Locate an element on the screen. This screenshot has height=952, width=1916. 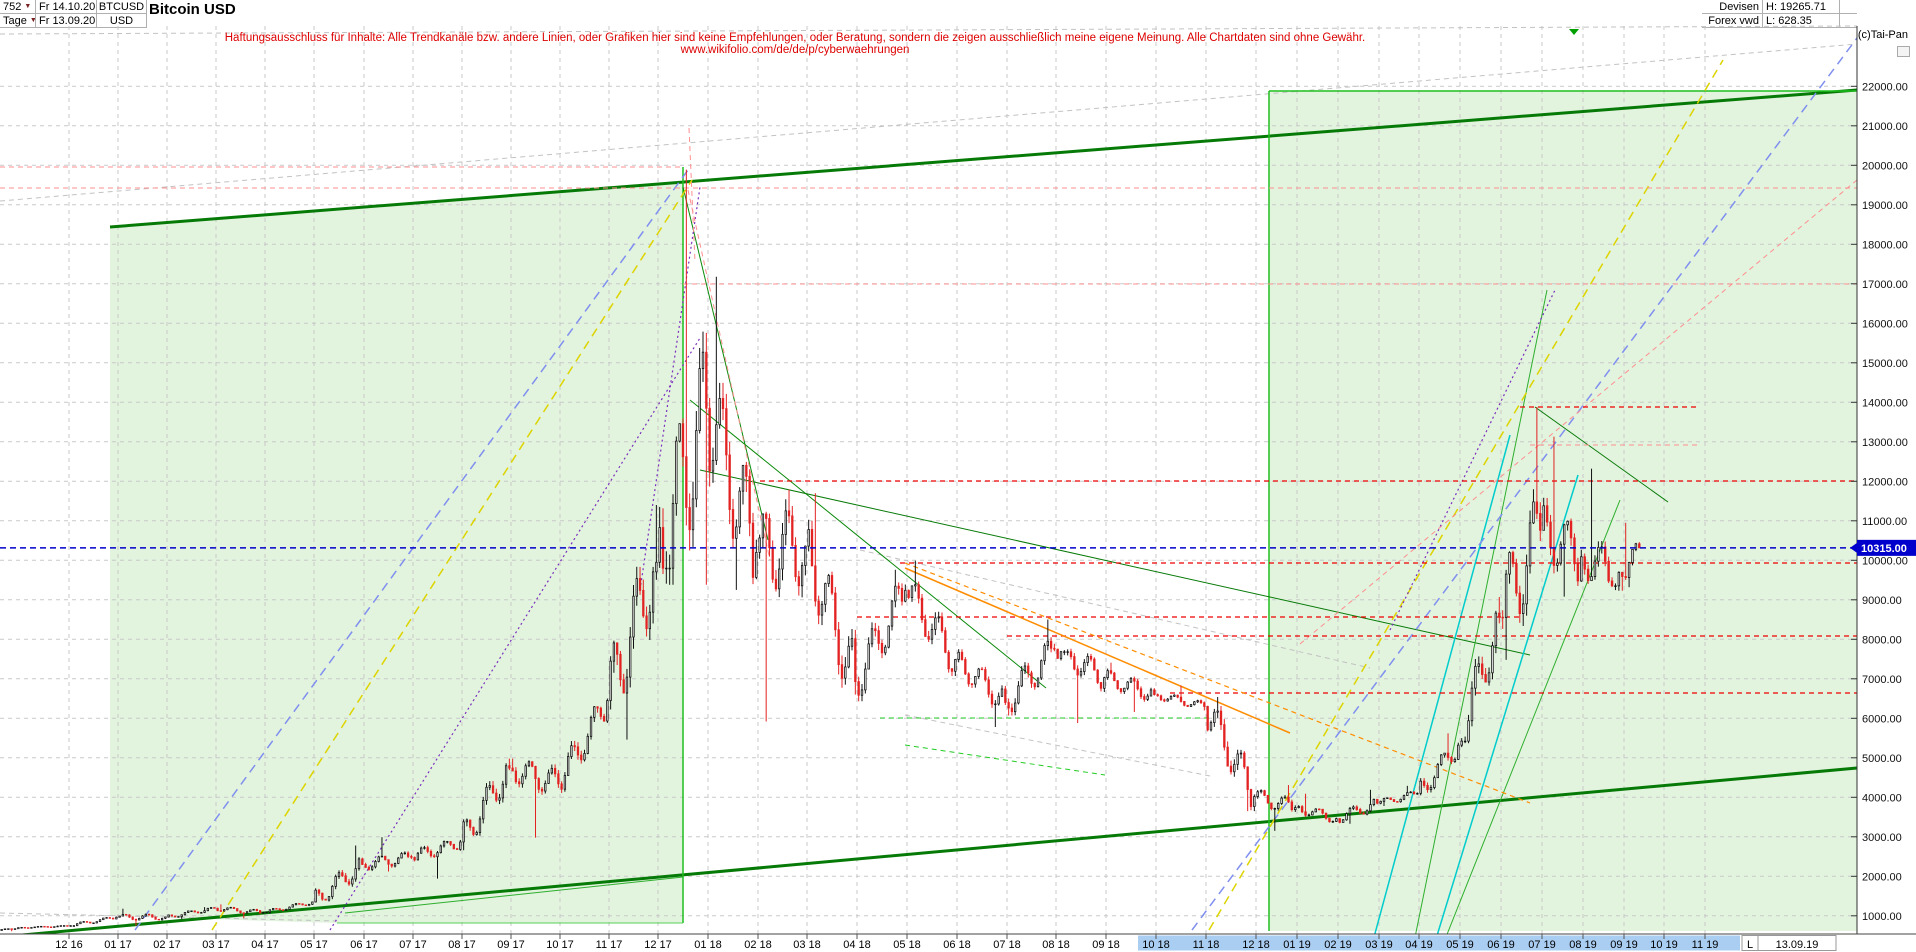
timeframe-dropdown: Tage ▼ is located at coordinates (18, 21).